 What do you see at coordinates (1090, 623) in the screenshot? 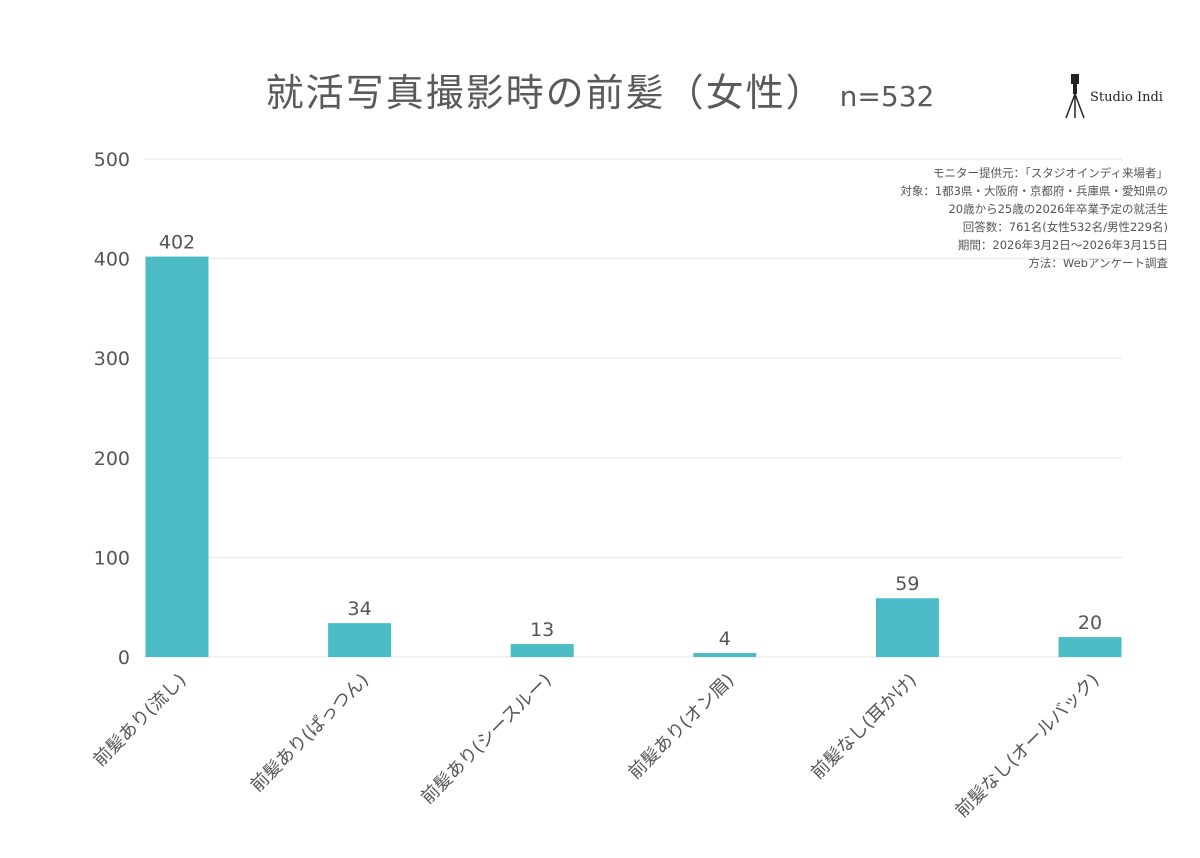
I see `data-label: 20` at bounding box center [1090, 623].